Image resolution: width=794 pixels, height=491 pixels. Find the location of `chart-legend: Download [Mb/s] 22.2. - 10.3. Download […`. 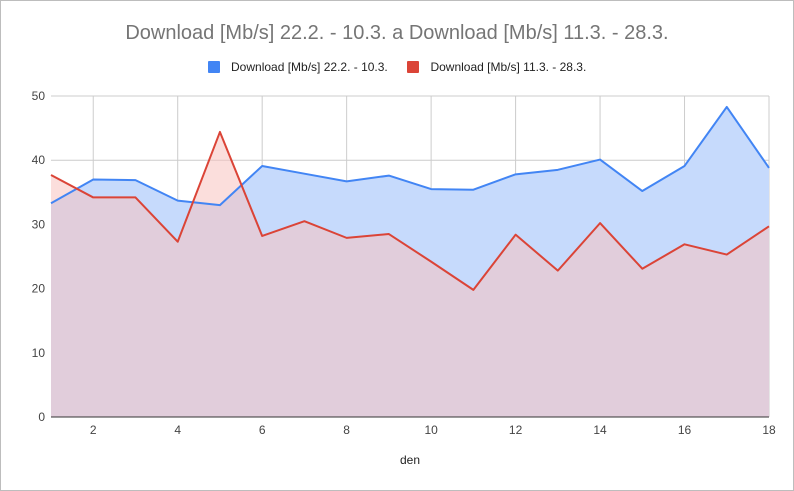

chart-legend: Download [Mb/s] 22.2. - 10.3. Download [… is located at coordinates (397, 66).